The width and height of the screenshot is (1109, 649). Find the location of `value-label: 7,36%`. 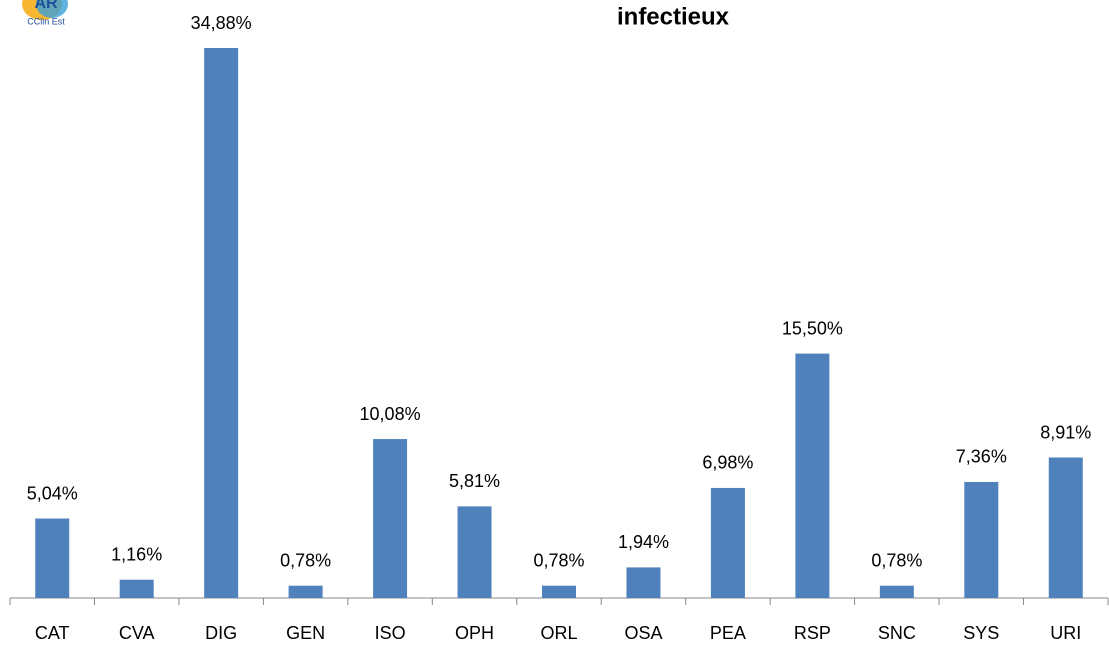

value-label: 7,36% is located at coordinates (981, 457).